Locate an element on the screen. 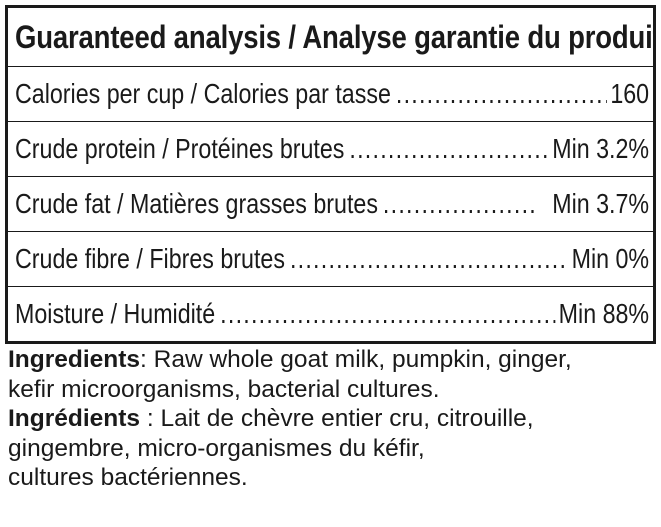  ingredients-english-label: Ingredients is located at coordinates (74, 359).